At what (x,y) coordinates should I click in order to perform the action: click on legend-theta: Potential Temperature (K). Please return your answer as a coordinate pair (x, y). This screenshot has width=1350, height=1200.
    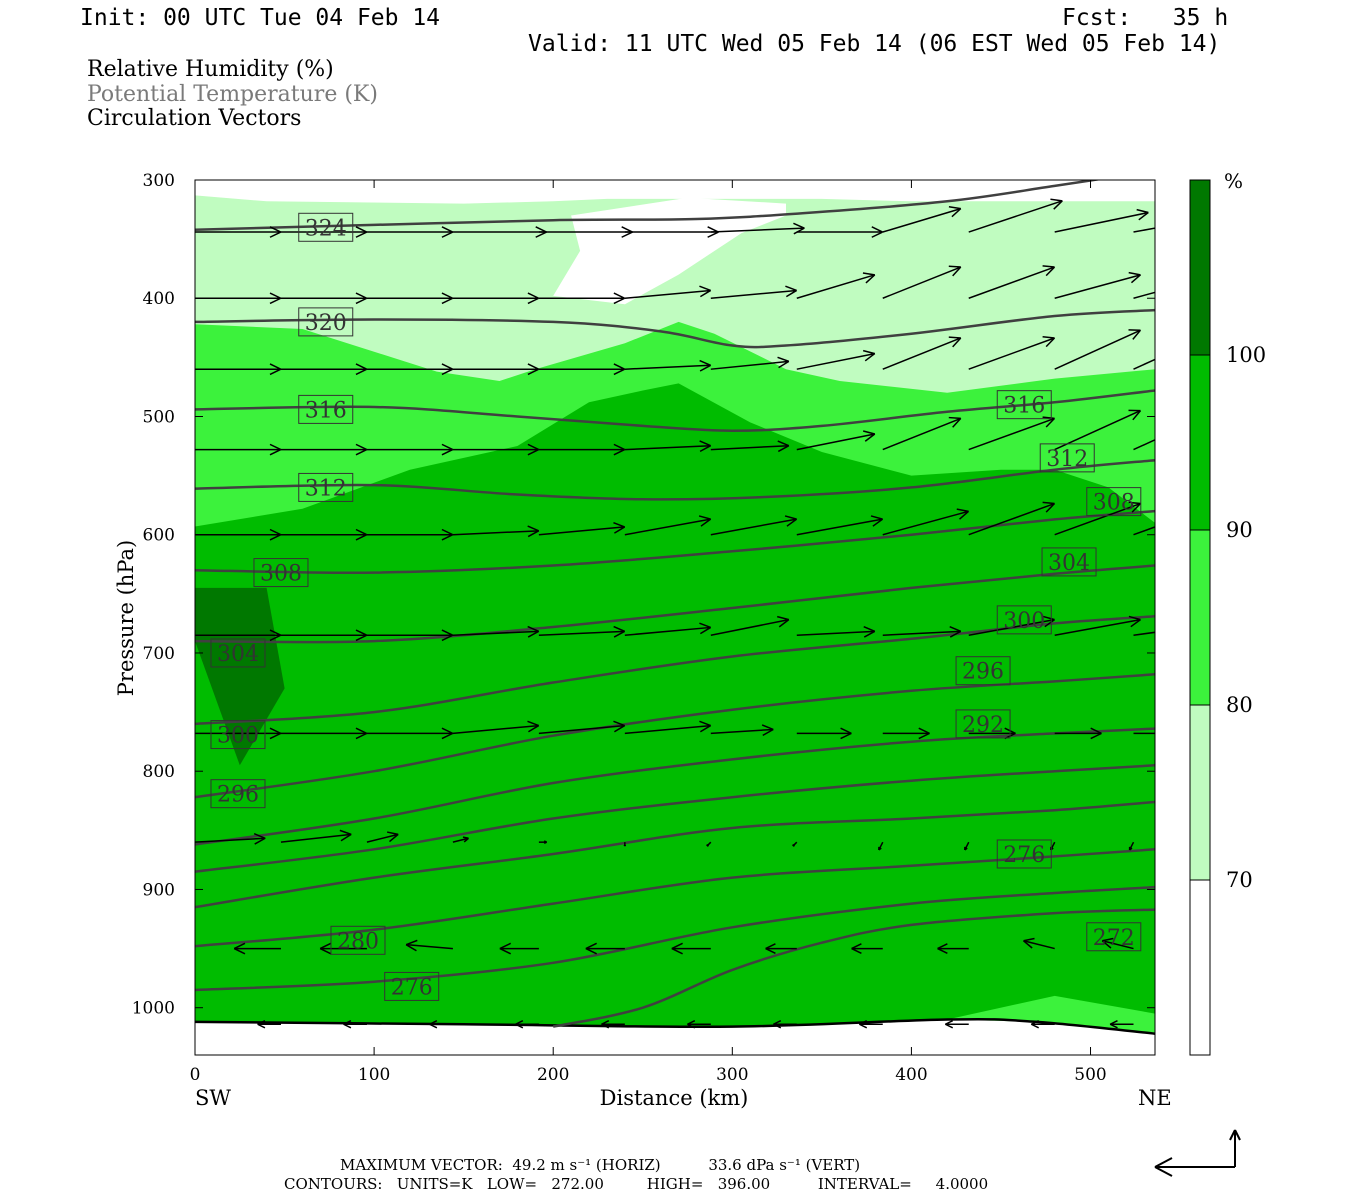
    Looking at the image, I should click on (232, 94).